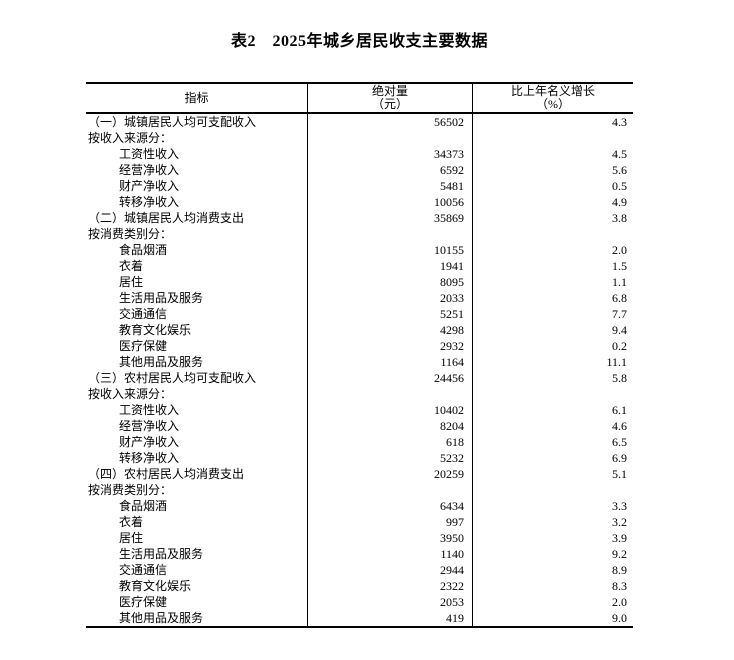 This screenshot has width=734, height=660. What do you see at coordinates (197, 426) in the screenshot?
I see `row-indicator-label: 经营净收入` at bounding box center [197, 426].